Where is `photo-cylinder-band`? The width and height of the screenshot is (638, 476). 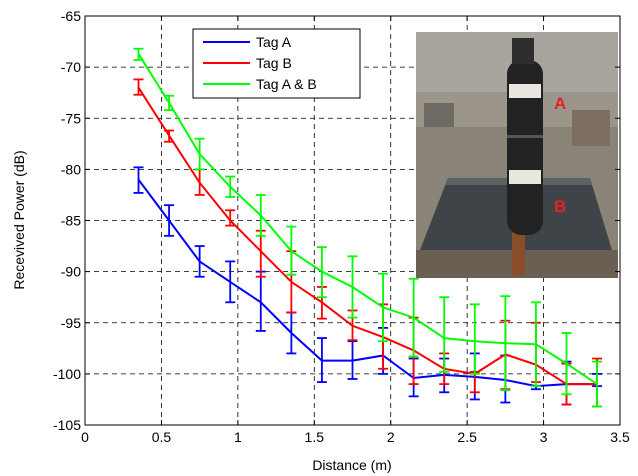 photo-cylinder-band is located at coordinates (525, 136).